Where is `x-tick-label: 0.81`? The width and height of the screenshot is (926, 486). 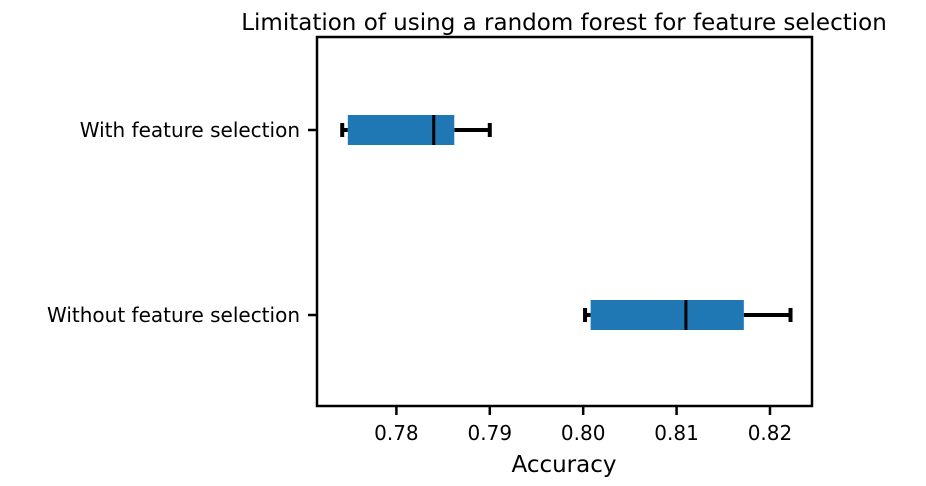
x-tick-label: 0.81 is located at coordinates (676, 433).